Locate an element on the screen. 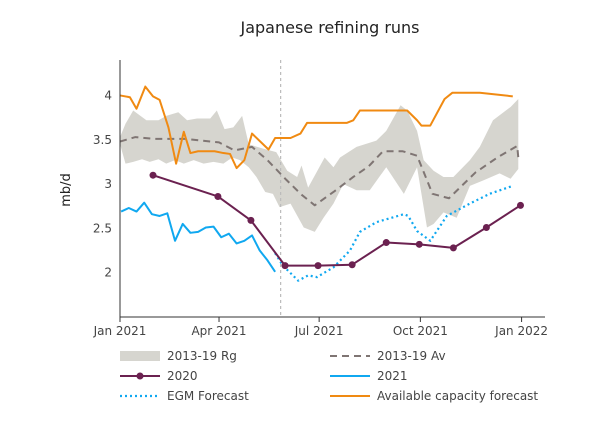  y-tick-label: 2 is located at coordinates (108, 273).